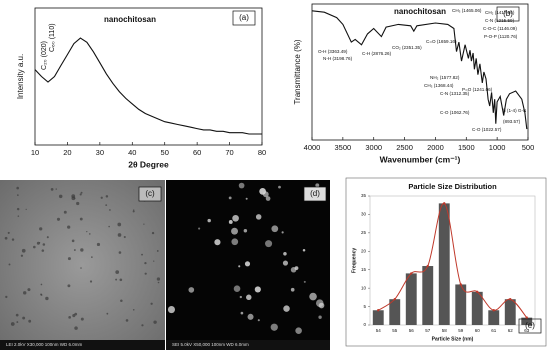 Image resolution: width=550 pixels, height=350 pixels. What do you see at coordinates (377, 53) in the screenshot?
I see `annotation: C-H (2876.26)` at bounding box center [377, 53].